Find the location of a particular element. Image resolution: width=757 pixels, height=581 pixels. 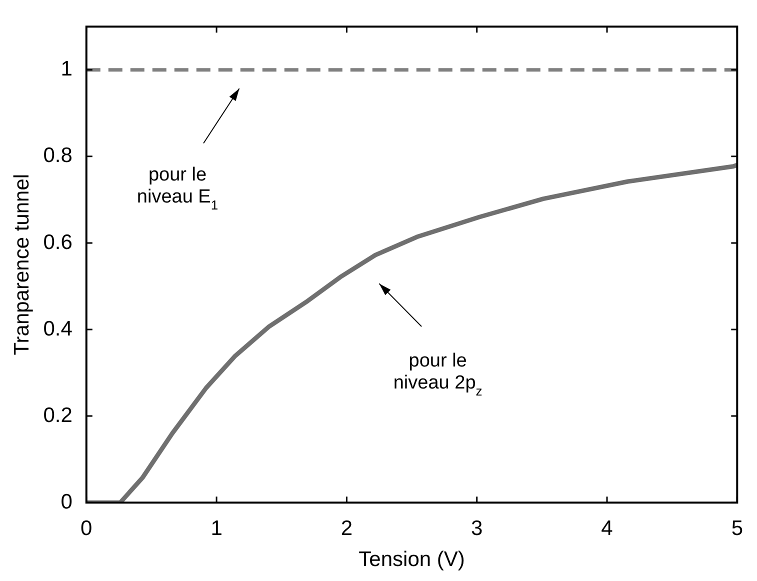

y-tick-label: 0 is located at coordinates (66, 502).